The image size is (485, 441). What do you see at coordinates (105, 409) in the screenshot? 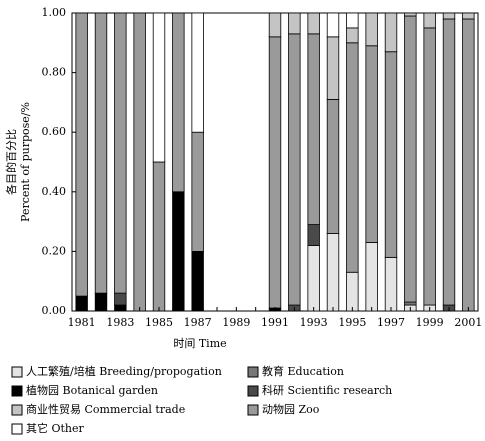
I see `legend-label: 商业性贸易 Commercial trade` at bounding box center [105, 409].